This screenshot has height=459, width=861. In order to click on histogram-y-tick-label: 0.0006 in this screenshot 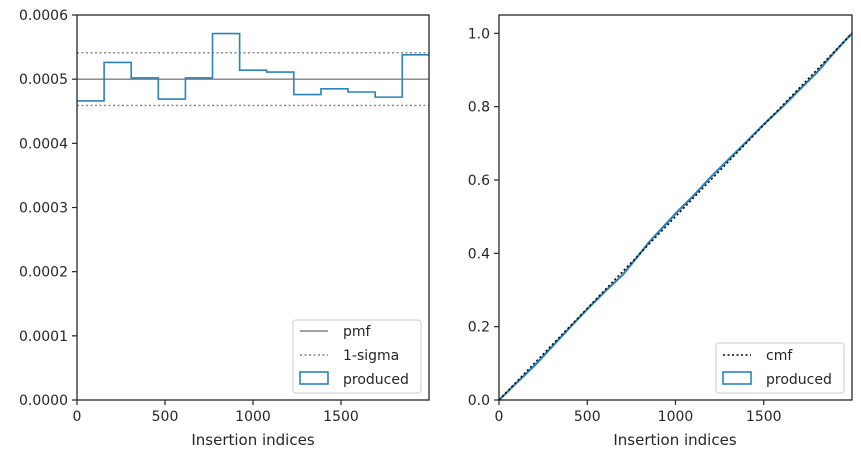, I will do `click(43, 16)`.